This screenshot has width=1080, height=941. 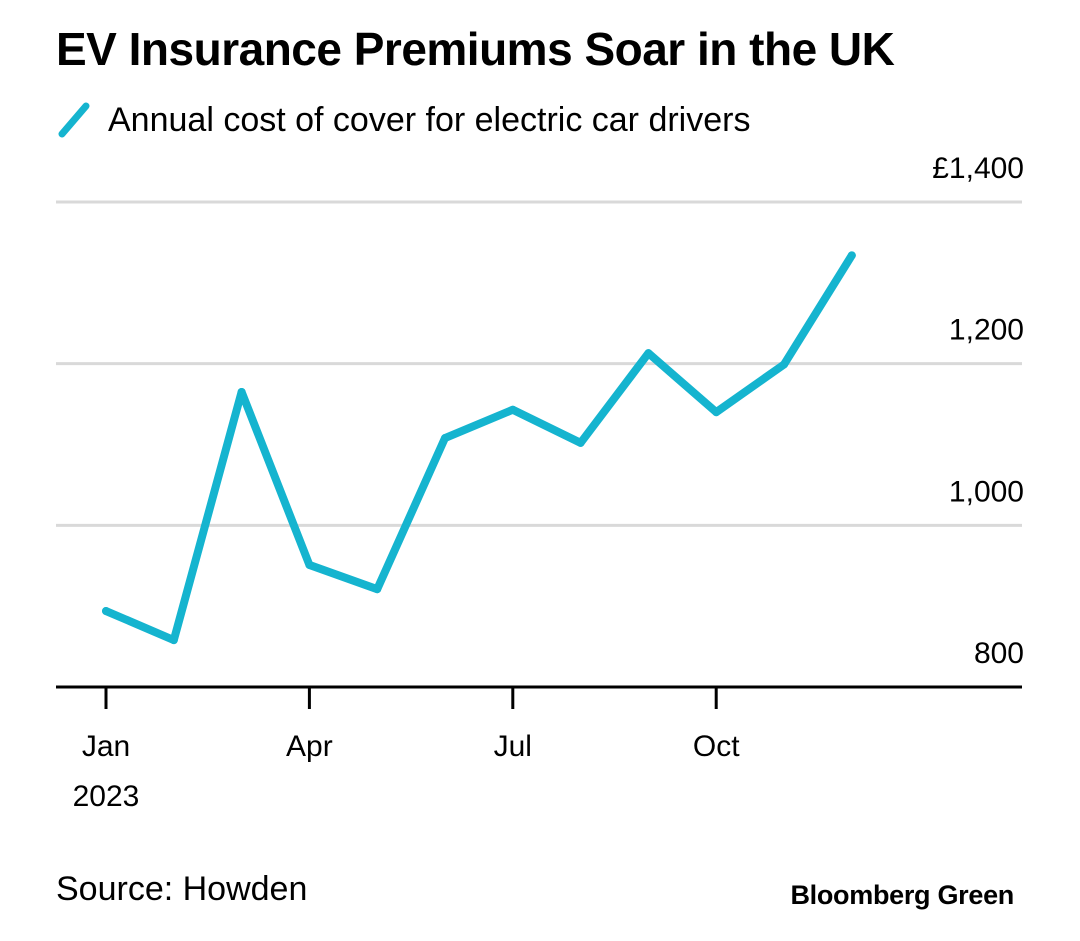 I want to click on legend-line-swatch, so click(x=74, y=120).